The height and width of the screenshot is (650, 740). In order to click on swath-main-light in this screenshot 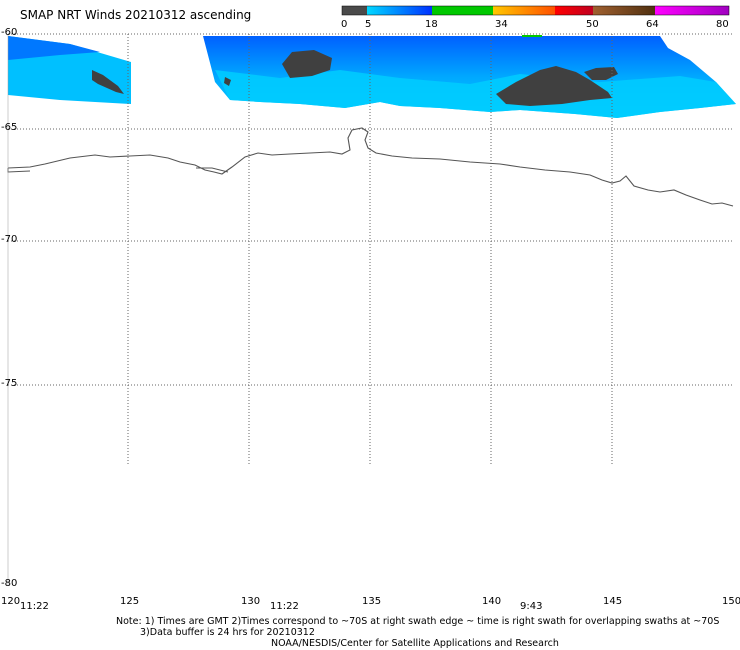, I will do `click(475, 94)`.